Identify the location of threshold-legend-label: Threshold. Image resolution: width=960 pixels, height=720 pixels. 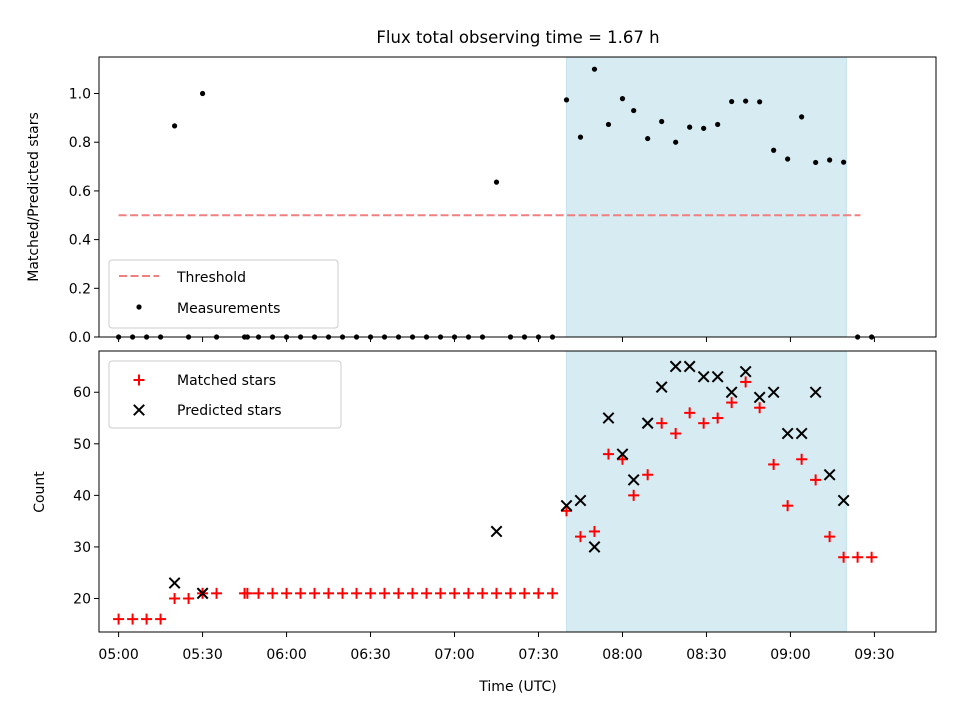
(211, 278).